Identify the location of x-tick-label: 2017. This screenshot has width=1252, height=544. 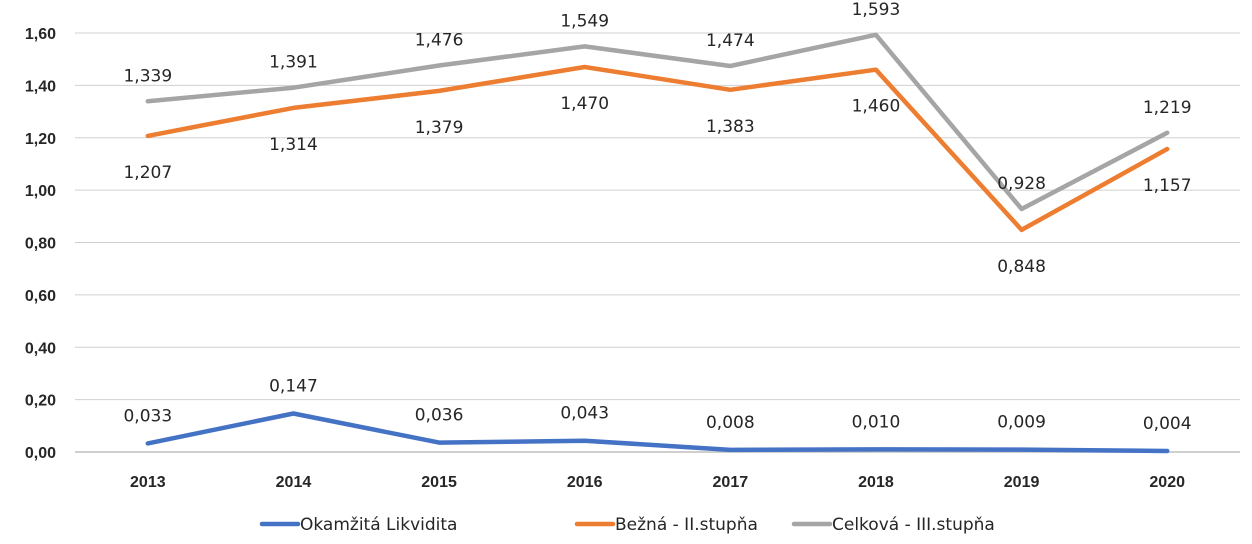
(731, 482).